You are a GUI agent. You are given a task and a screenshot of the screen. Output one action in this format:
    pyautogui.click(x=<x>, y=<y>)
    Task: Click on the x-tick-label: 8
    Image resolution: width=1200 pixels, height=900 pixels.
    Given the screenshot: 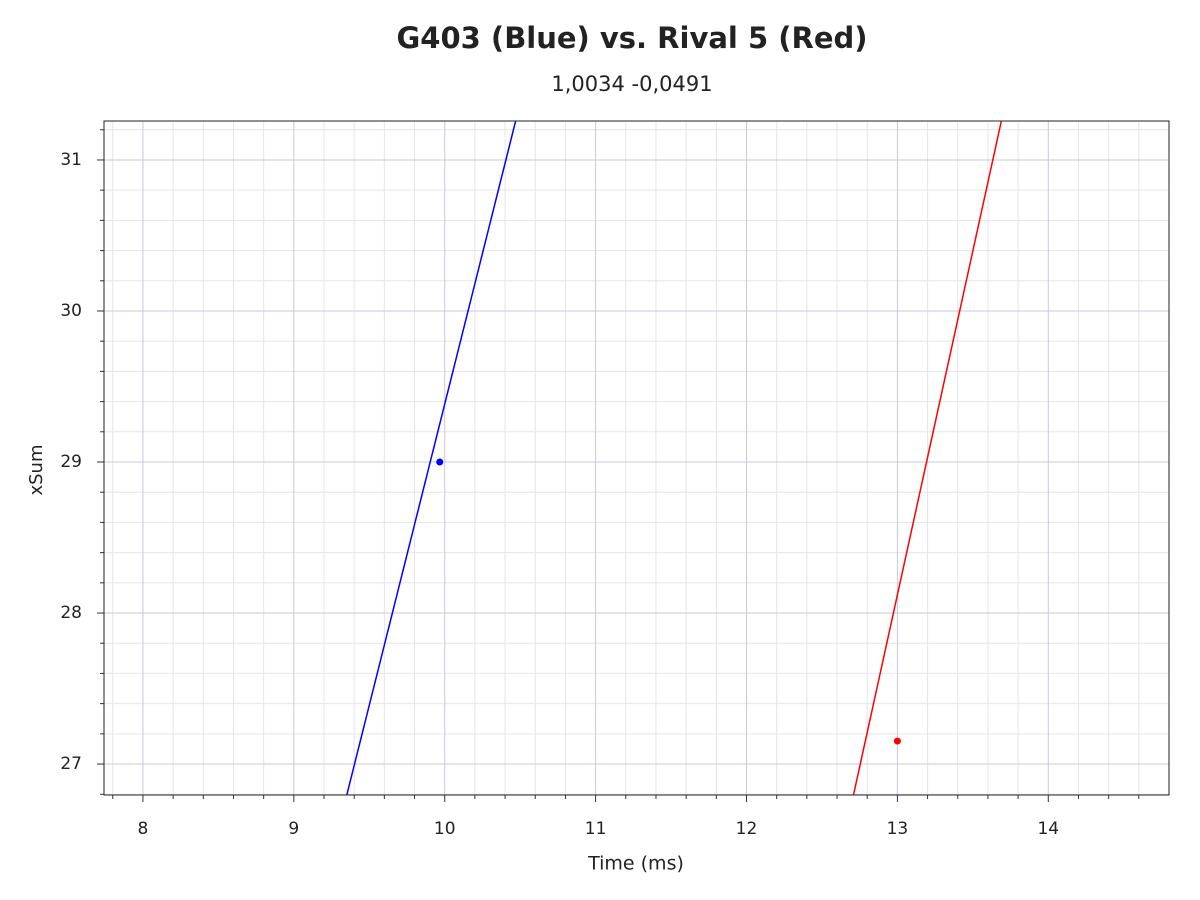 What is the action you would take?
    pyautogui.click(x=143, y=829)
    